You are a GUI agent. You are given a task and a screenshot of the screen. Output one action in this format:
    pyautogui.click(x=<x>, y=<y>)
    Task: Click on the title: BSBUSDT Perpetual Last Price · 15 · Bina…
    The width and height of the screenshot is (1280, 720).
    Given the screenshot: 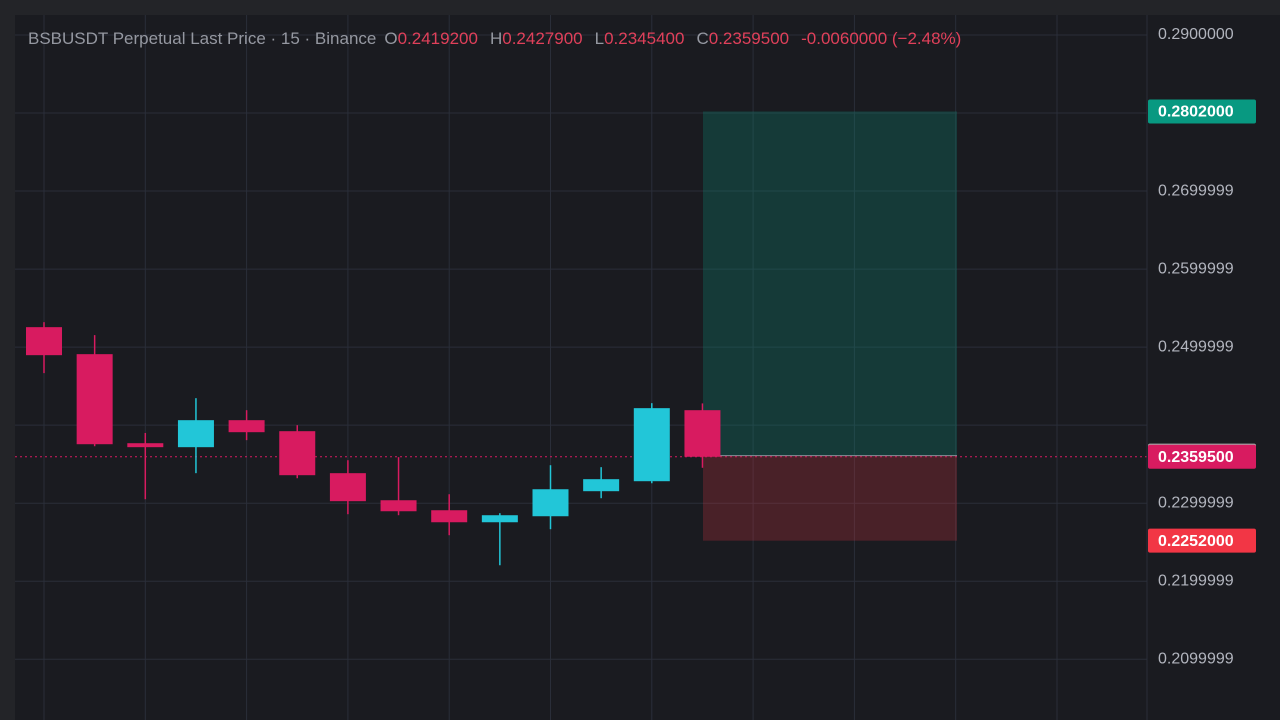 What is the action you would take?
    pyautogui.click(x=202, y=38)
    